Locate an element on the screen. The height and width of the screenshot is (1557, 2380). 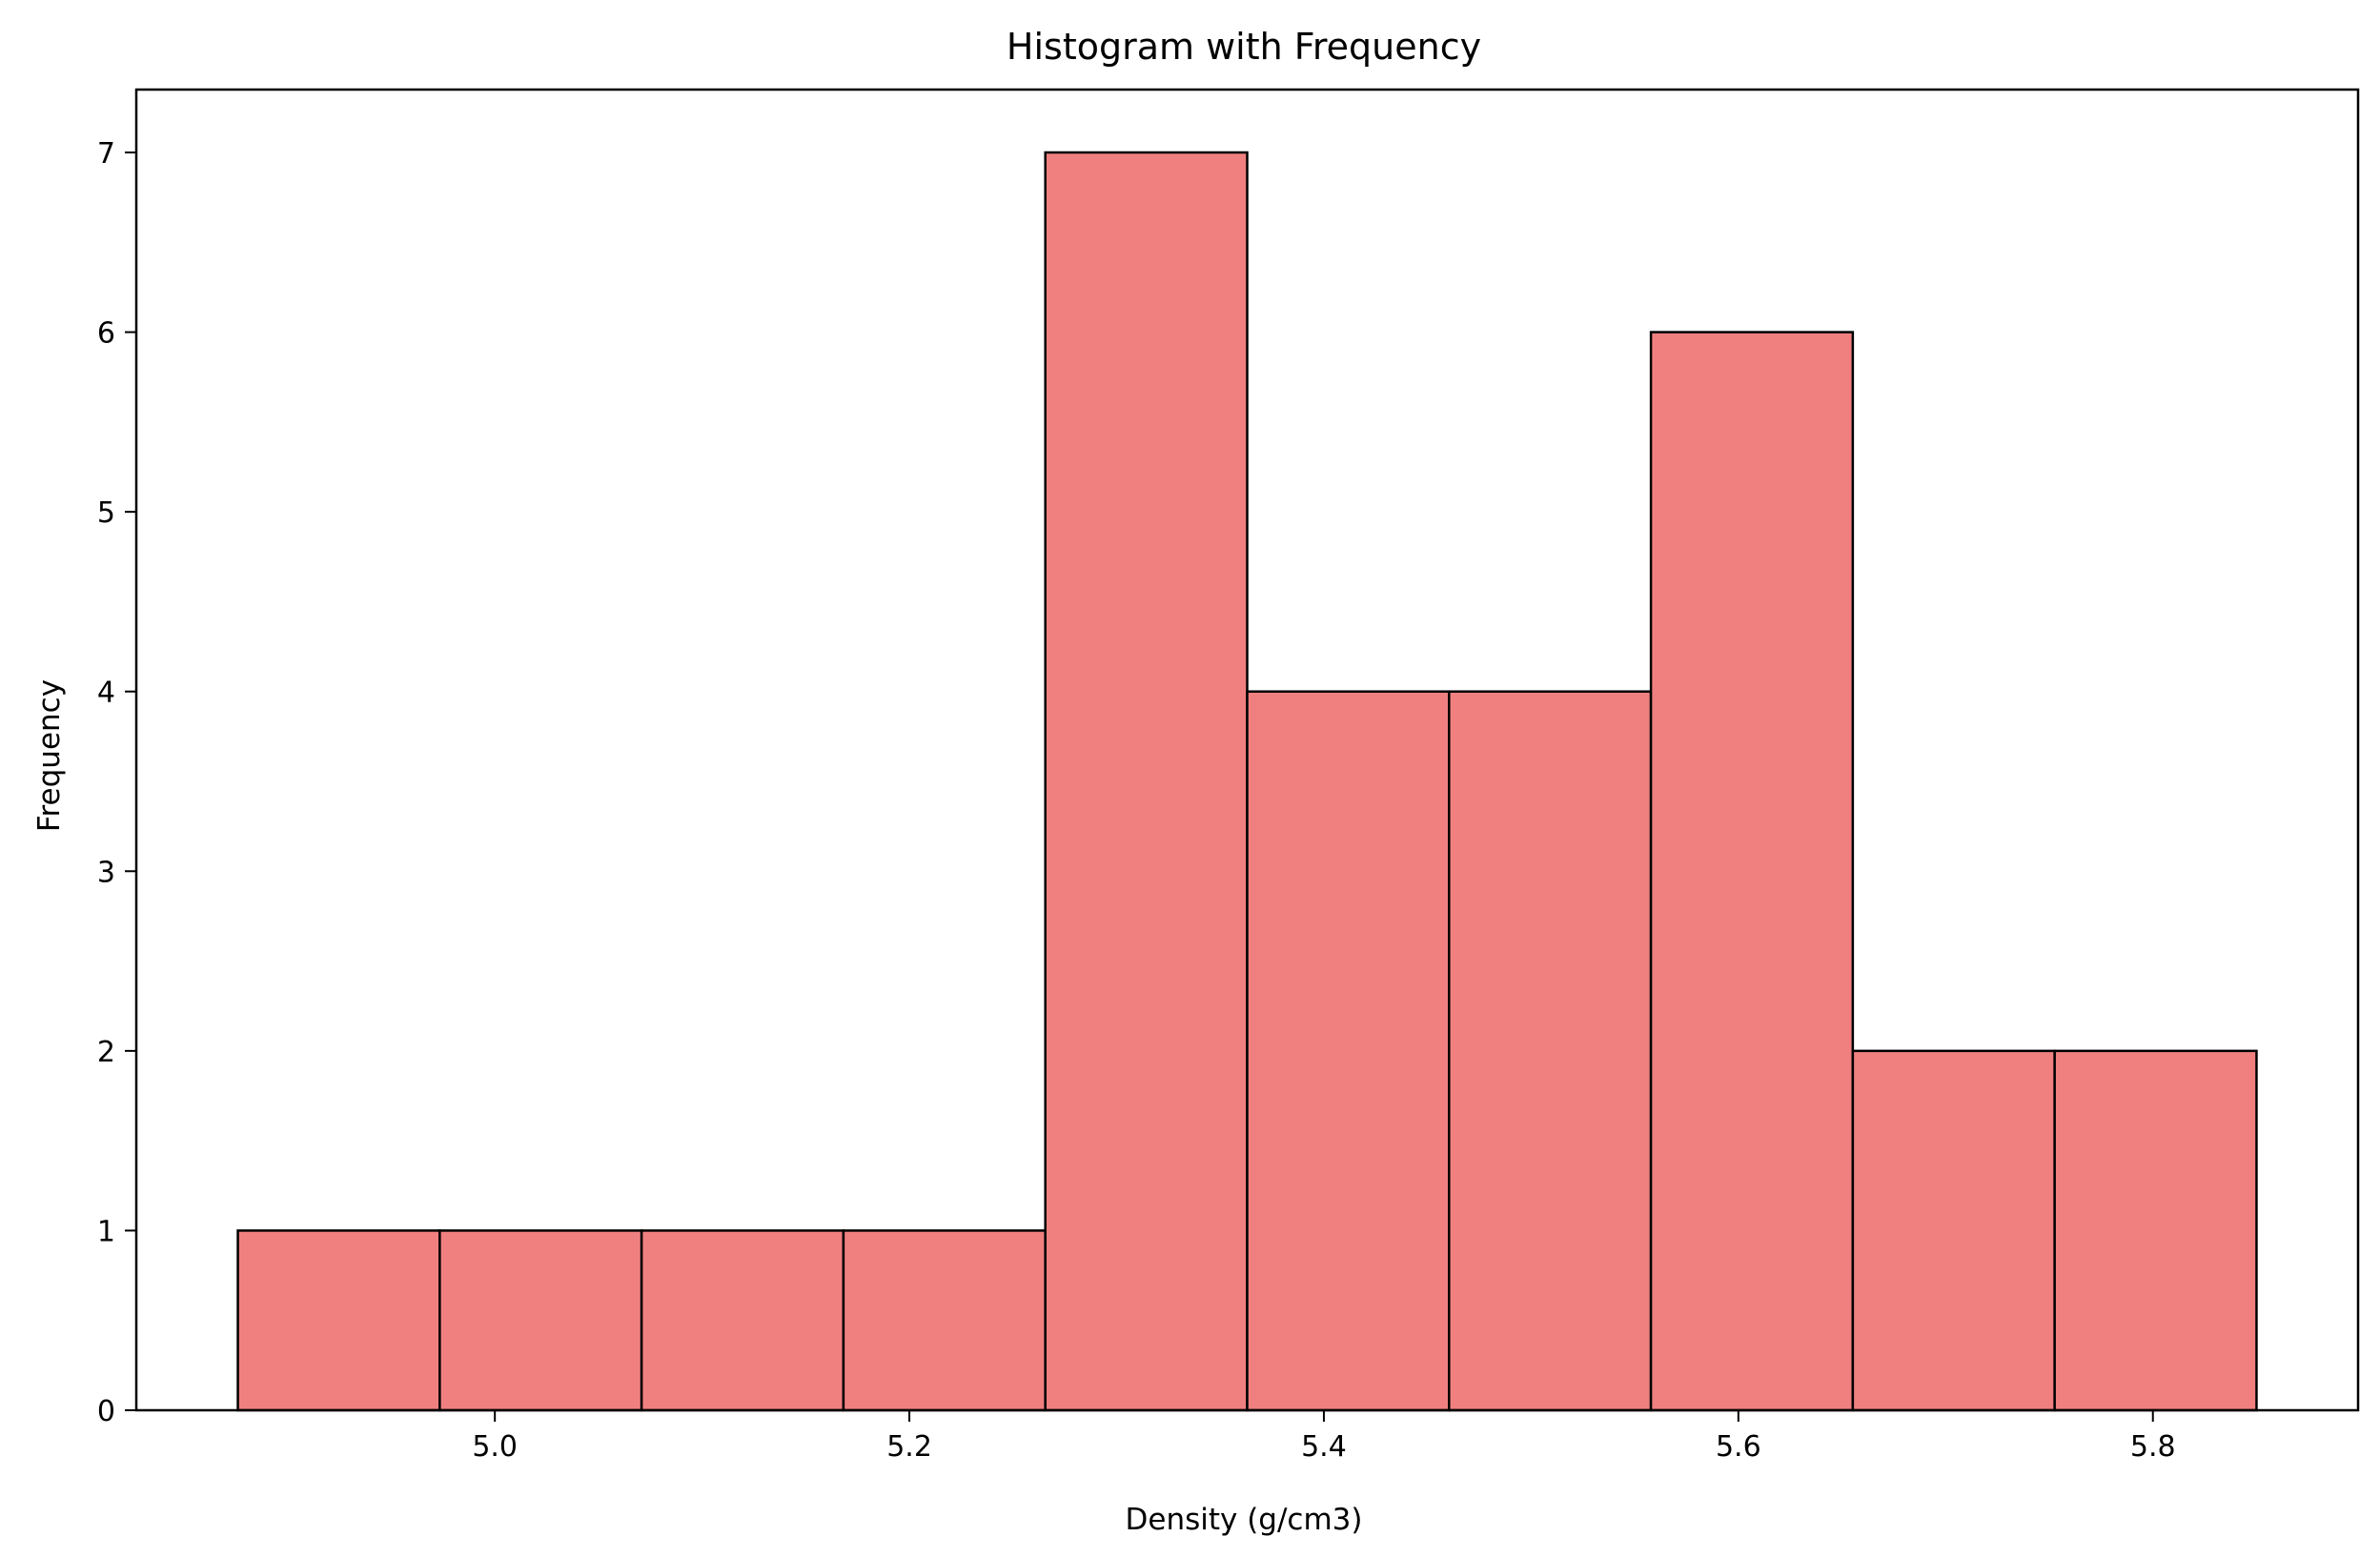
y-tick-label: 4 is located at coordinates (106, 693).